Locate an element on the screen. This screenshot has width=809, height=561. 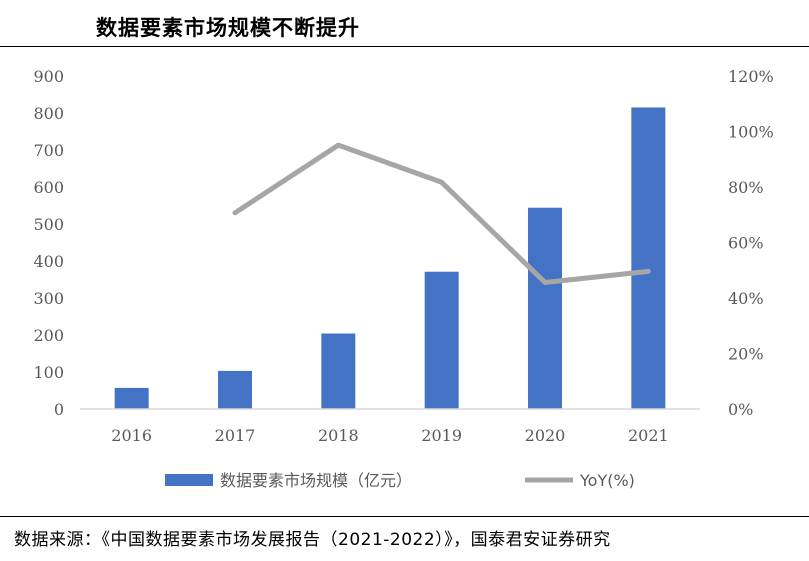
x-tick-label: 2021 is located at coordinates (648, 435).